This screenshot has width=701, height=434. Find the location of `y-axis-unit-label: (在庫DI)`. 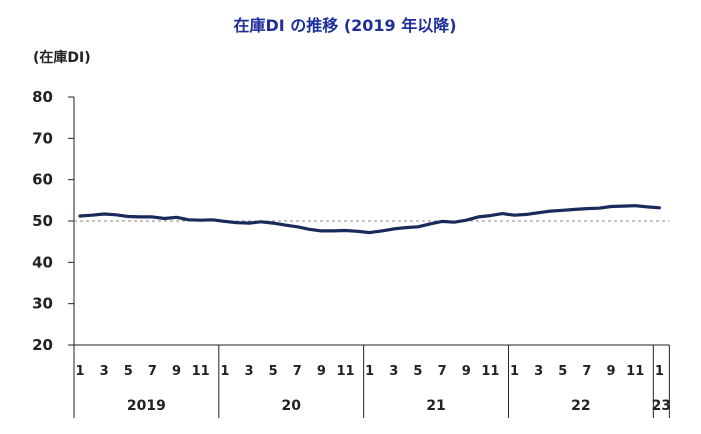

y-axis-unit-label: (在庫DI) is located at coordinates (62, 57).